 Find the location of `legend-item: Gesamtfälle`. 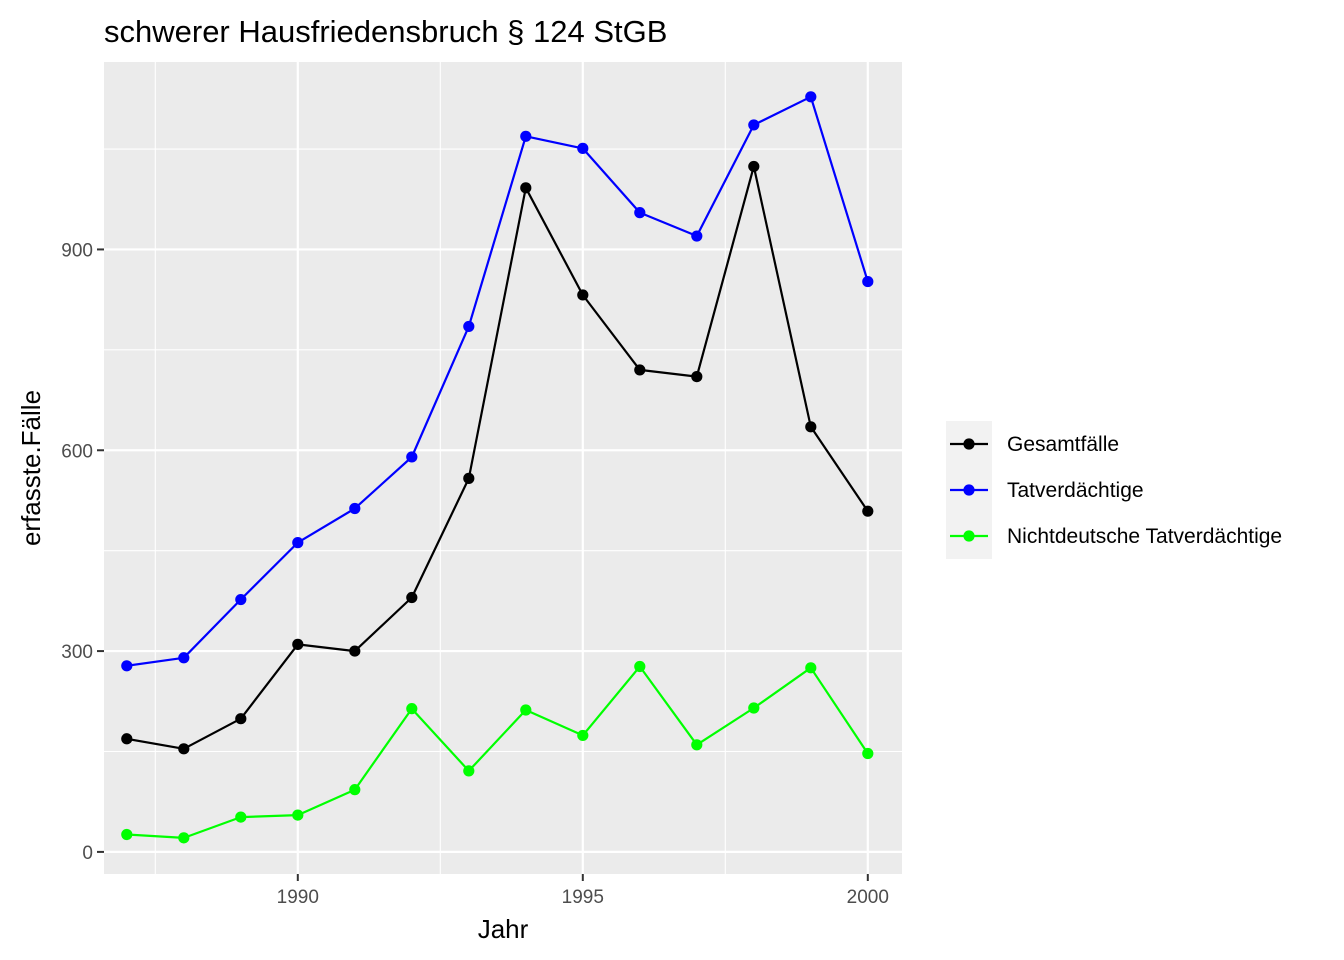

legend-item: Gesamtfälle is located at coordinates (1034, 444).